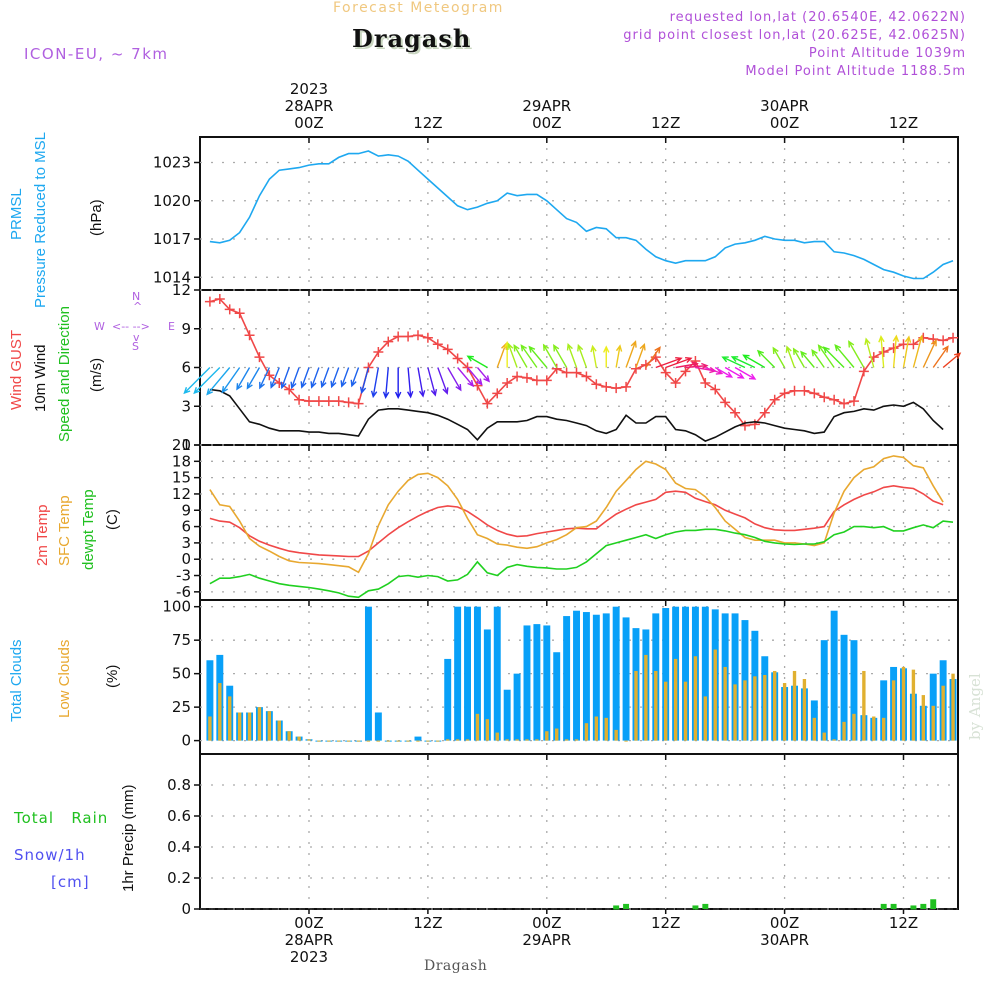 The height and width of the screenshot is (1000, 1000). I want to click on panel-4: 0 0.2 0.4 0.6 0.8, so click(563, 835).